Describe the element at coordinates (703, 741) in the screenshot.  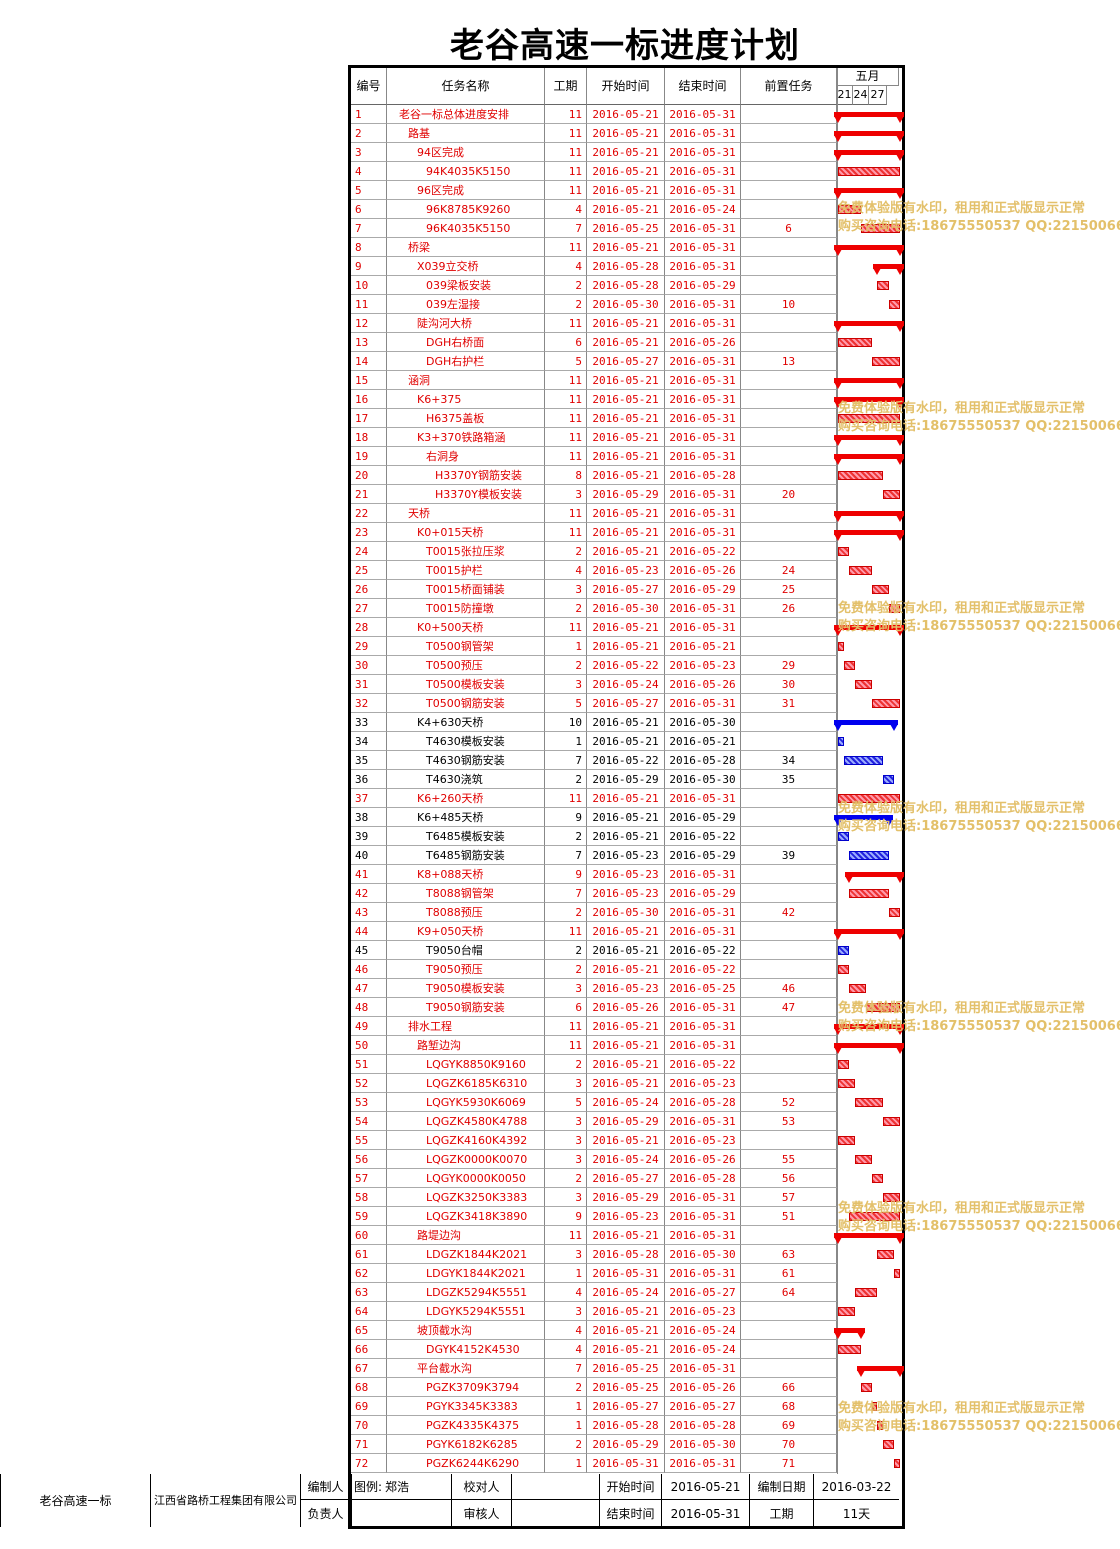
I see `task-end: 2016-05-21` at that location.